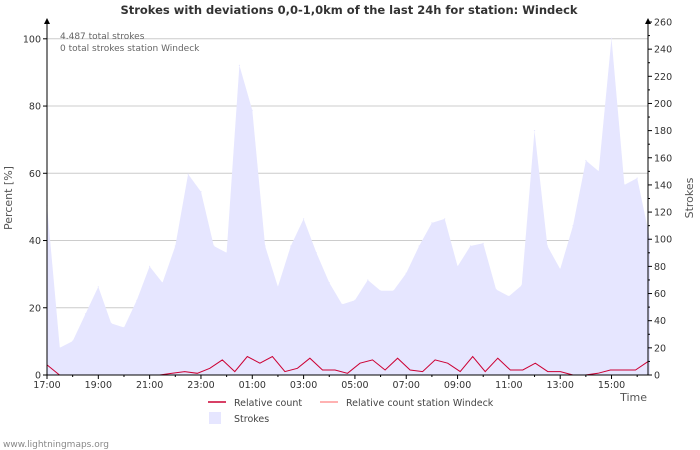  What do you see at coordinates (47, 21) in the screenshot?
I see `left-axis-arrow` at bounding box center [47, 21].